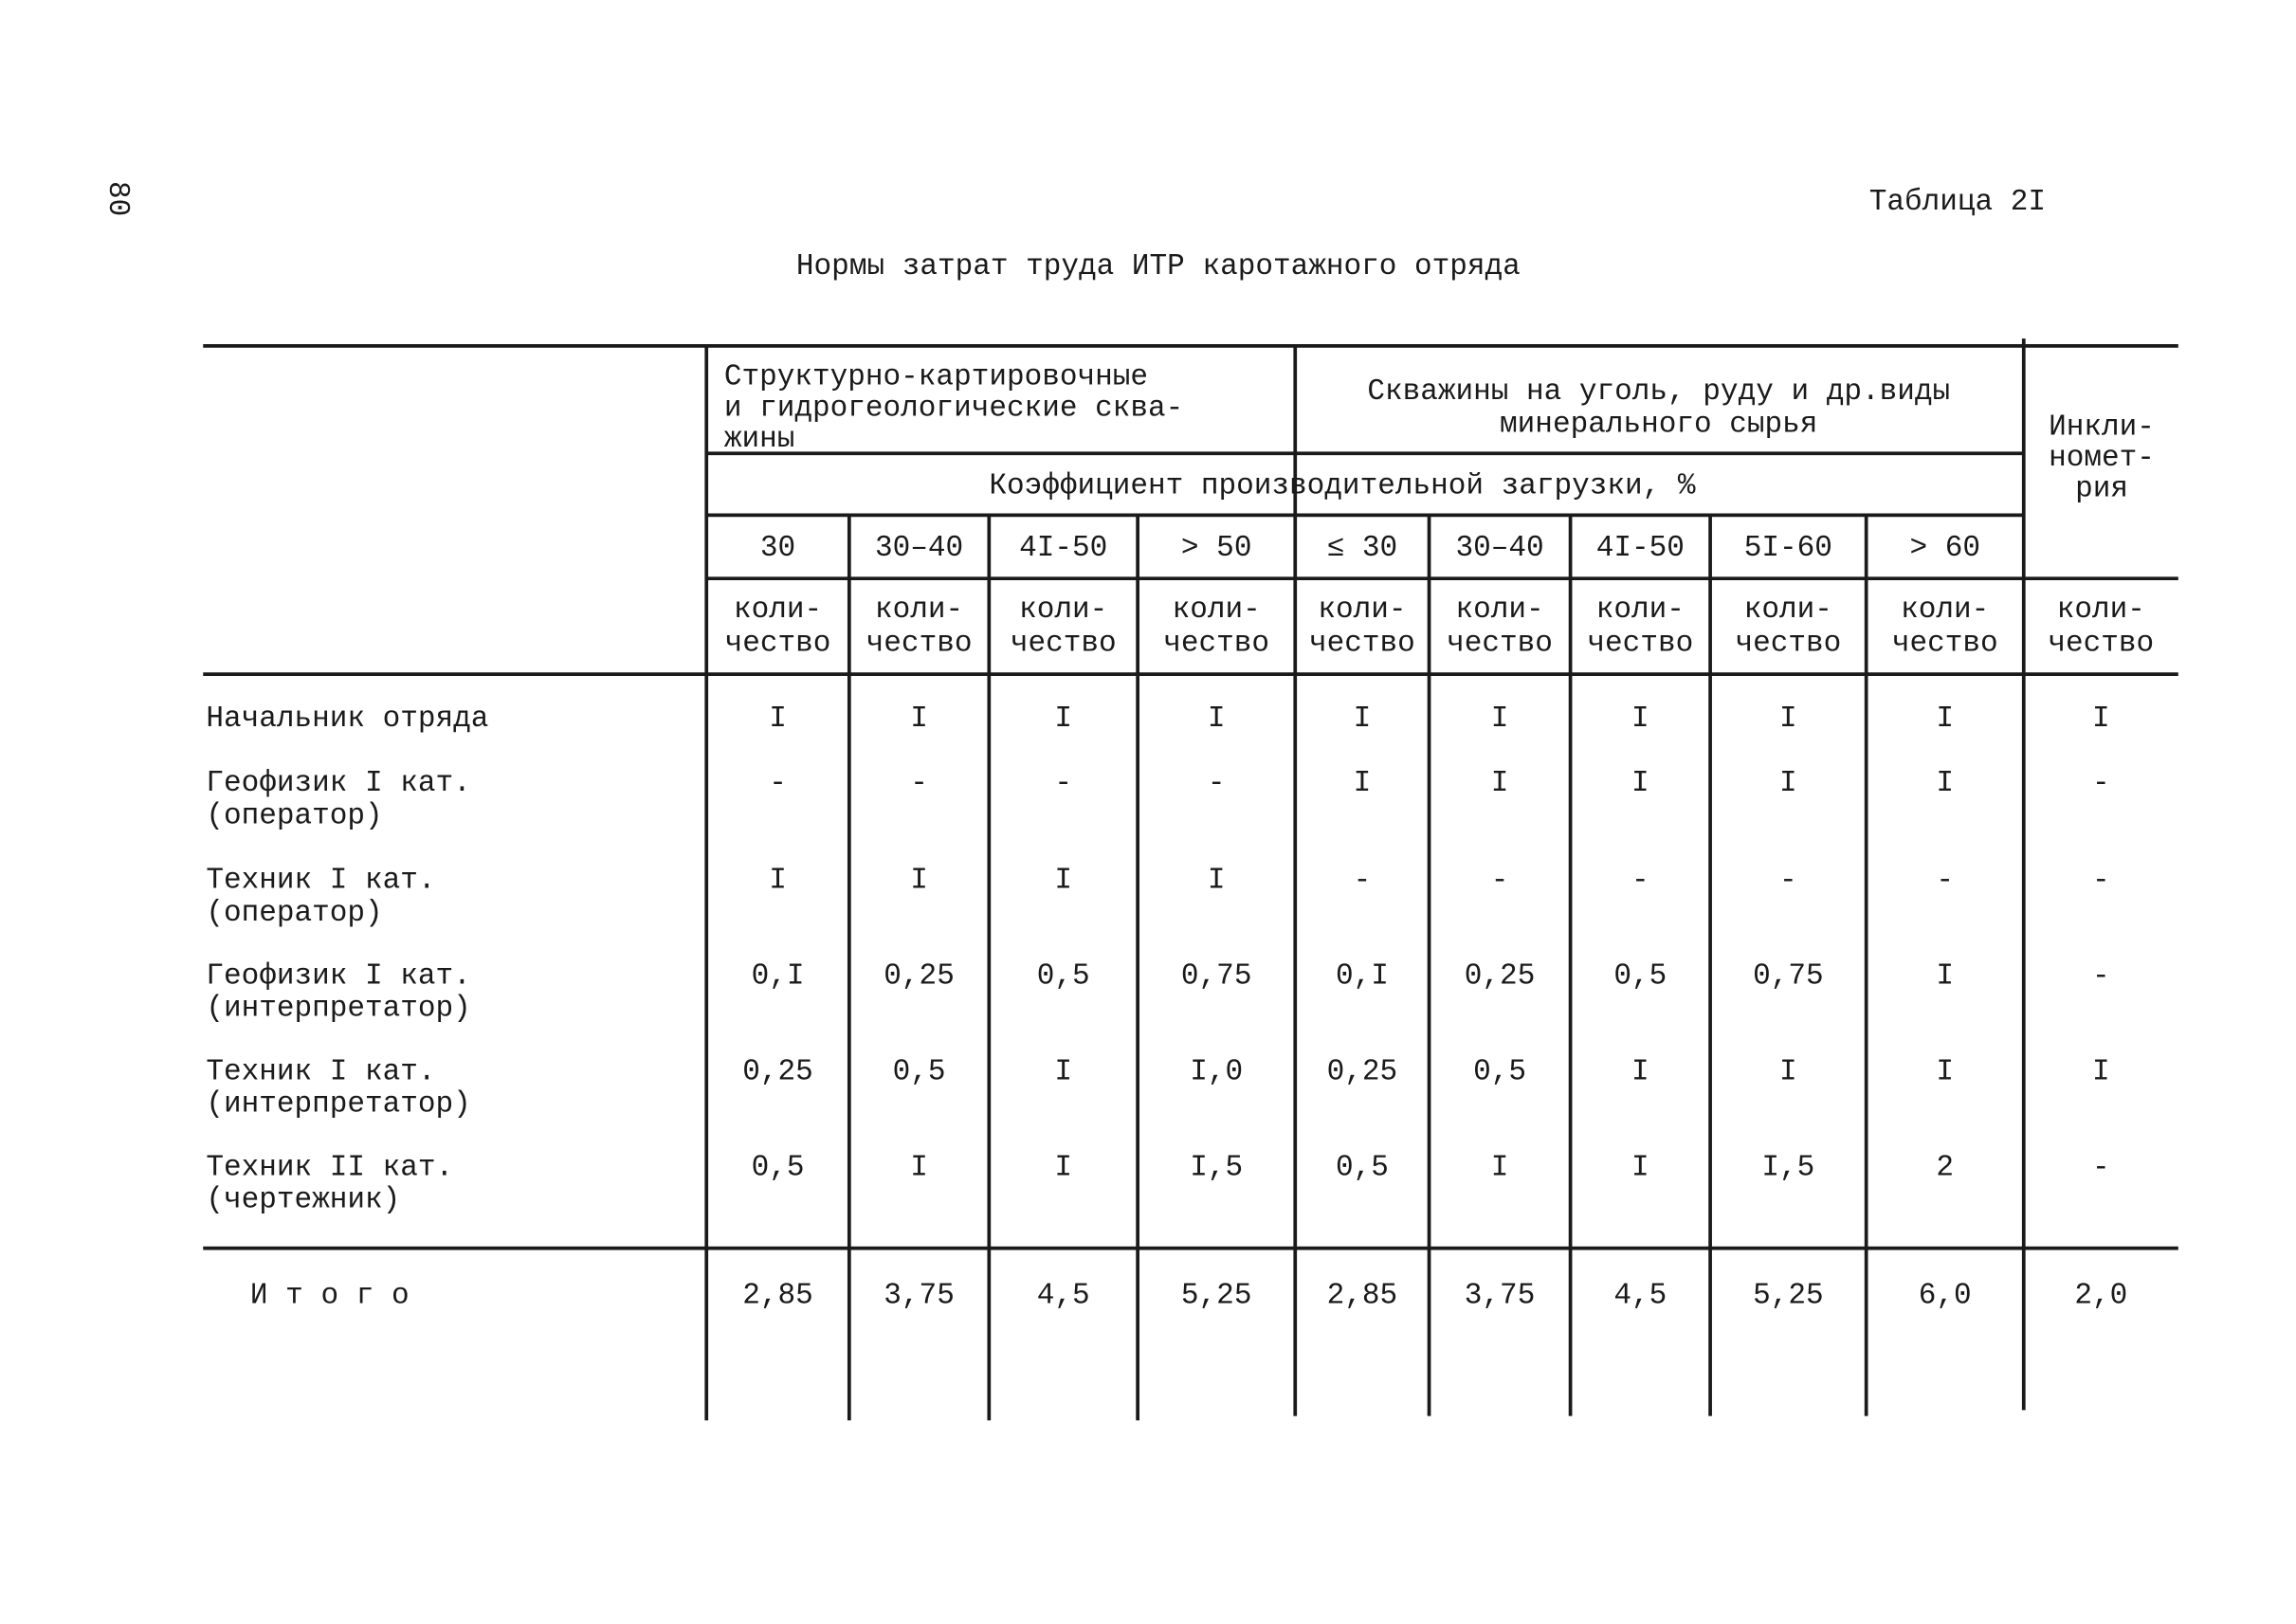  Describe the element at coordinates (329, 1167) in the screenshot. I see `row-label: Техник II кат.` at that location.